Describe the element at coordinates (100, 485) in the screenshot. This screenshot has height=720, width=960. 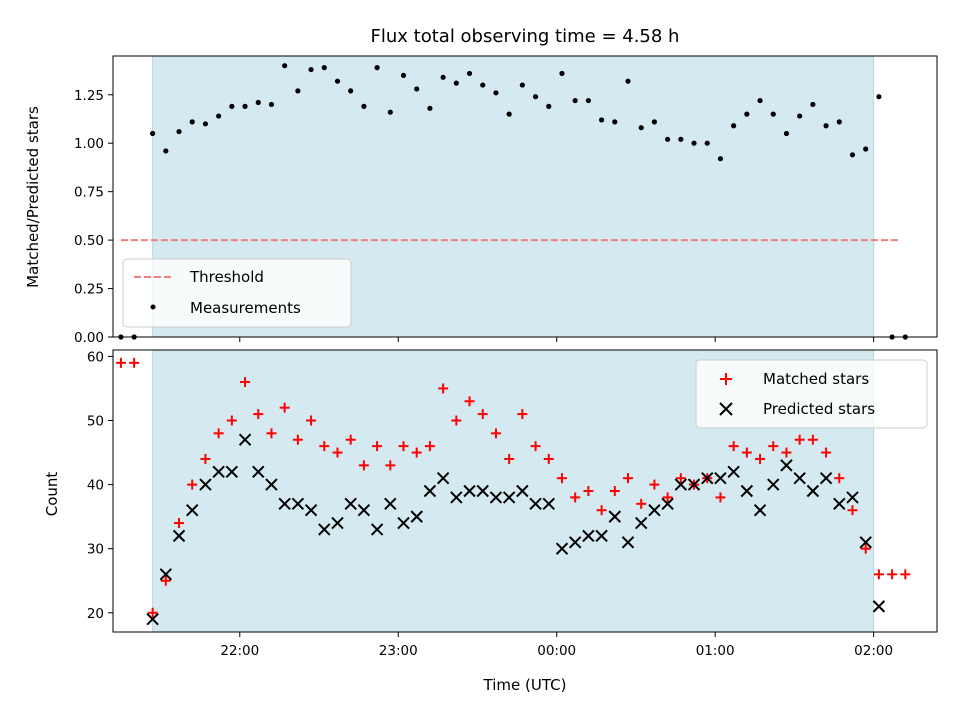
I see `bottom-y-axis: 20 30 40 50 60` at that location.